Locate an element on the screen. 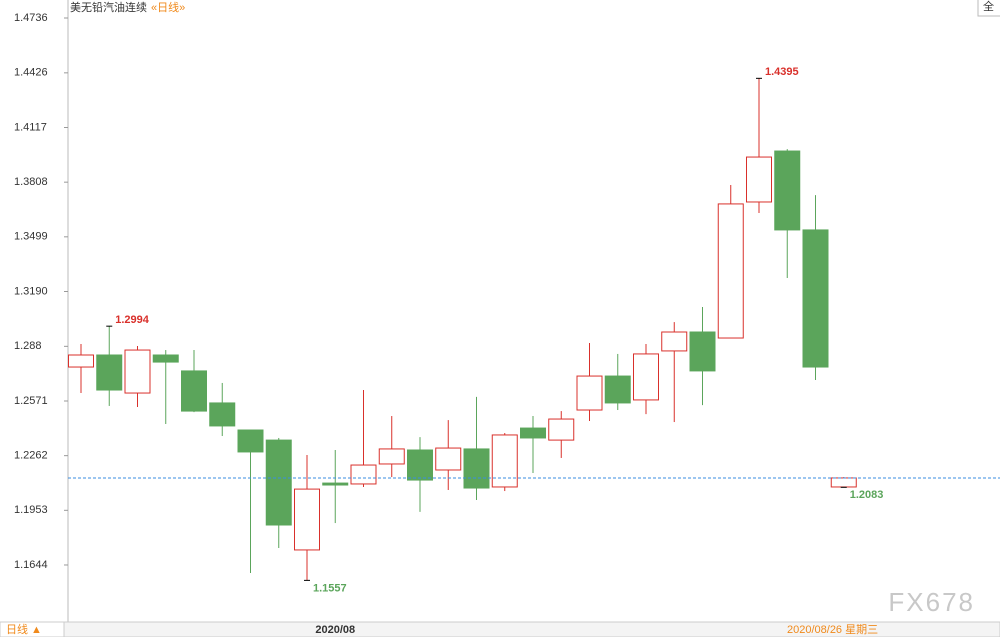 Image resolution: width=1000 pixels, height=637 pixels. y-tick-label: 1.4117 is located at coordinates (30, 127).